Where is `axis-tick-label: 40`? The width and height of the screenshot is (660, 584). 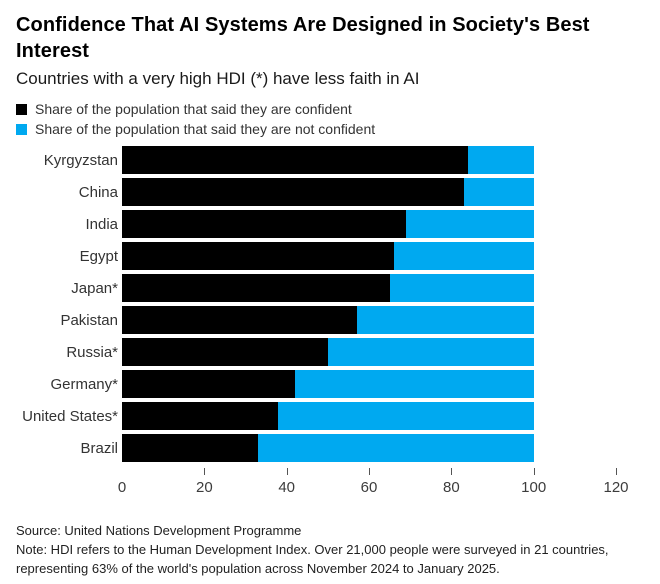 axis-tick-label: 40 is located at coordinates (286, 487).